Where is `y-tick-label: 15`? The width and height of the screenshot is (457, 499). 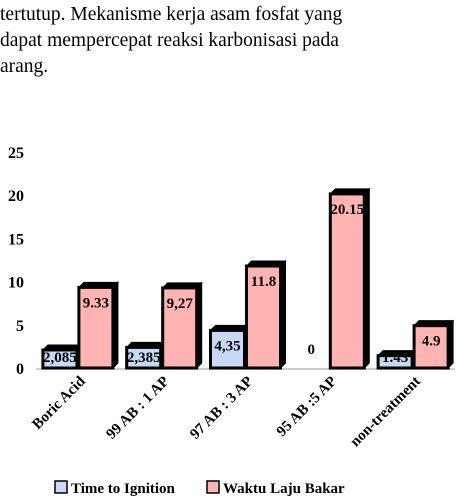 y-tick-label: 15 is located at coordinates (16, 239).